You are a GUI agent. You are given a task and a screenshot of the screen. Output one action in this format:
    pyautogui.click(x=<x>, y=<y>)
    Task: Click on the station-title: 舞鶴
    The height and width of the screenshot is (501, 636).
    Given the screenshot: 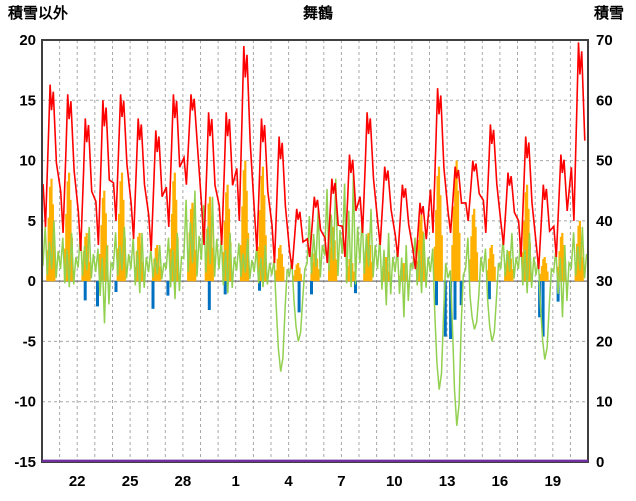 What is the action you would take?
    pyautogui.click(x=317, y=13)
    